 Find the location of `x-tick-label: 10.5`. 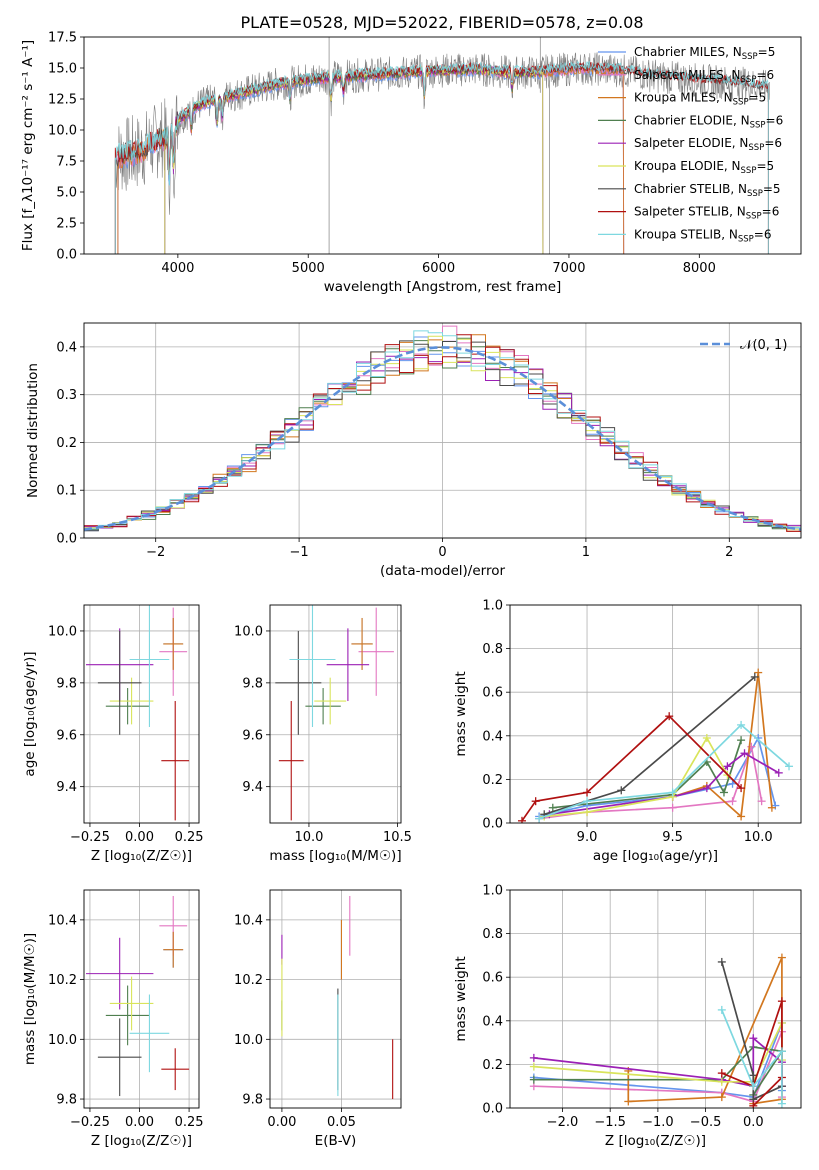

x-tick-label: 10.5 is located at coordinates (397, 837).